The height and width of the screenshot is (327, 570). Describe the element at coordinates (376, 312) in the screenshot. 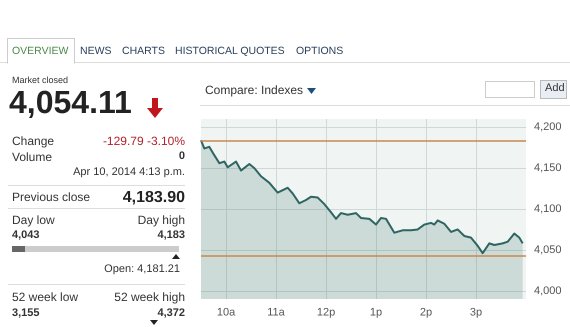

I see `x-tick-label: 1p` at that location.